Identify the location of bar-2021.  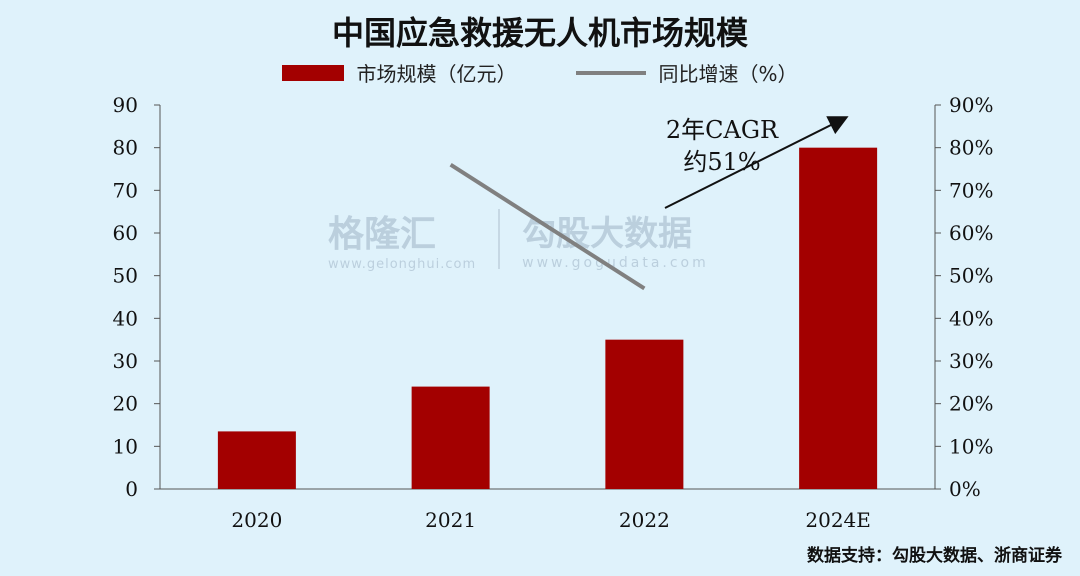
(450, 437).